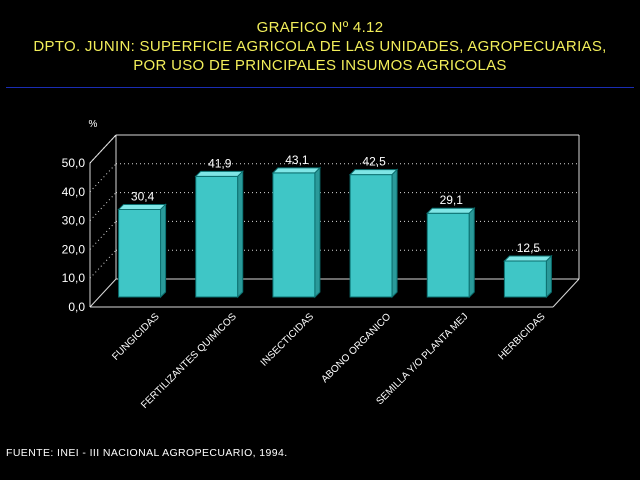  What do you see at coordinates (220, 163) in the screenshot?
I see `bar-value-label: 41,9` at bounding box center [220, 163].